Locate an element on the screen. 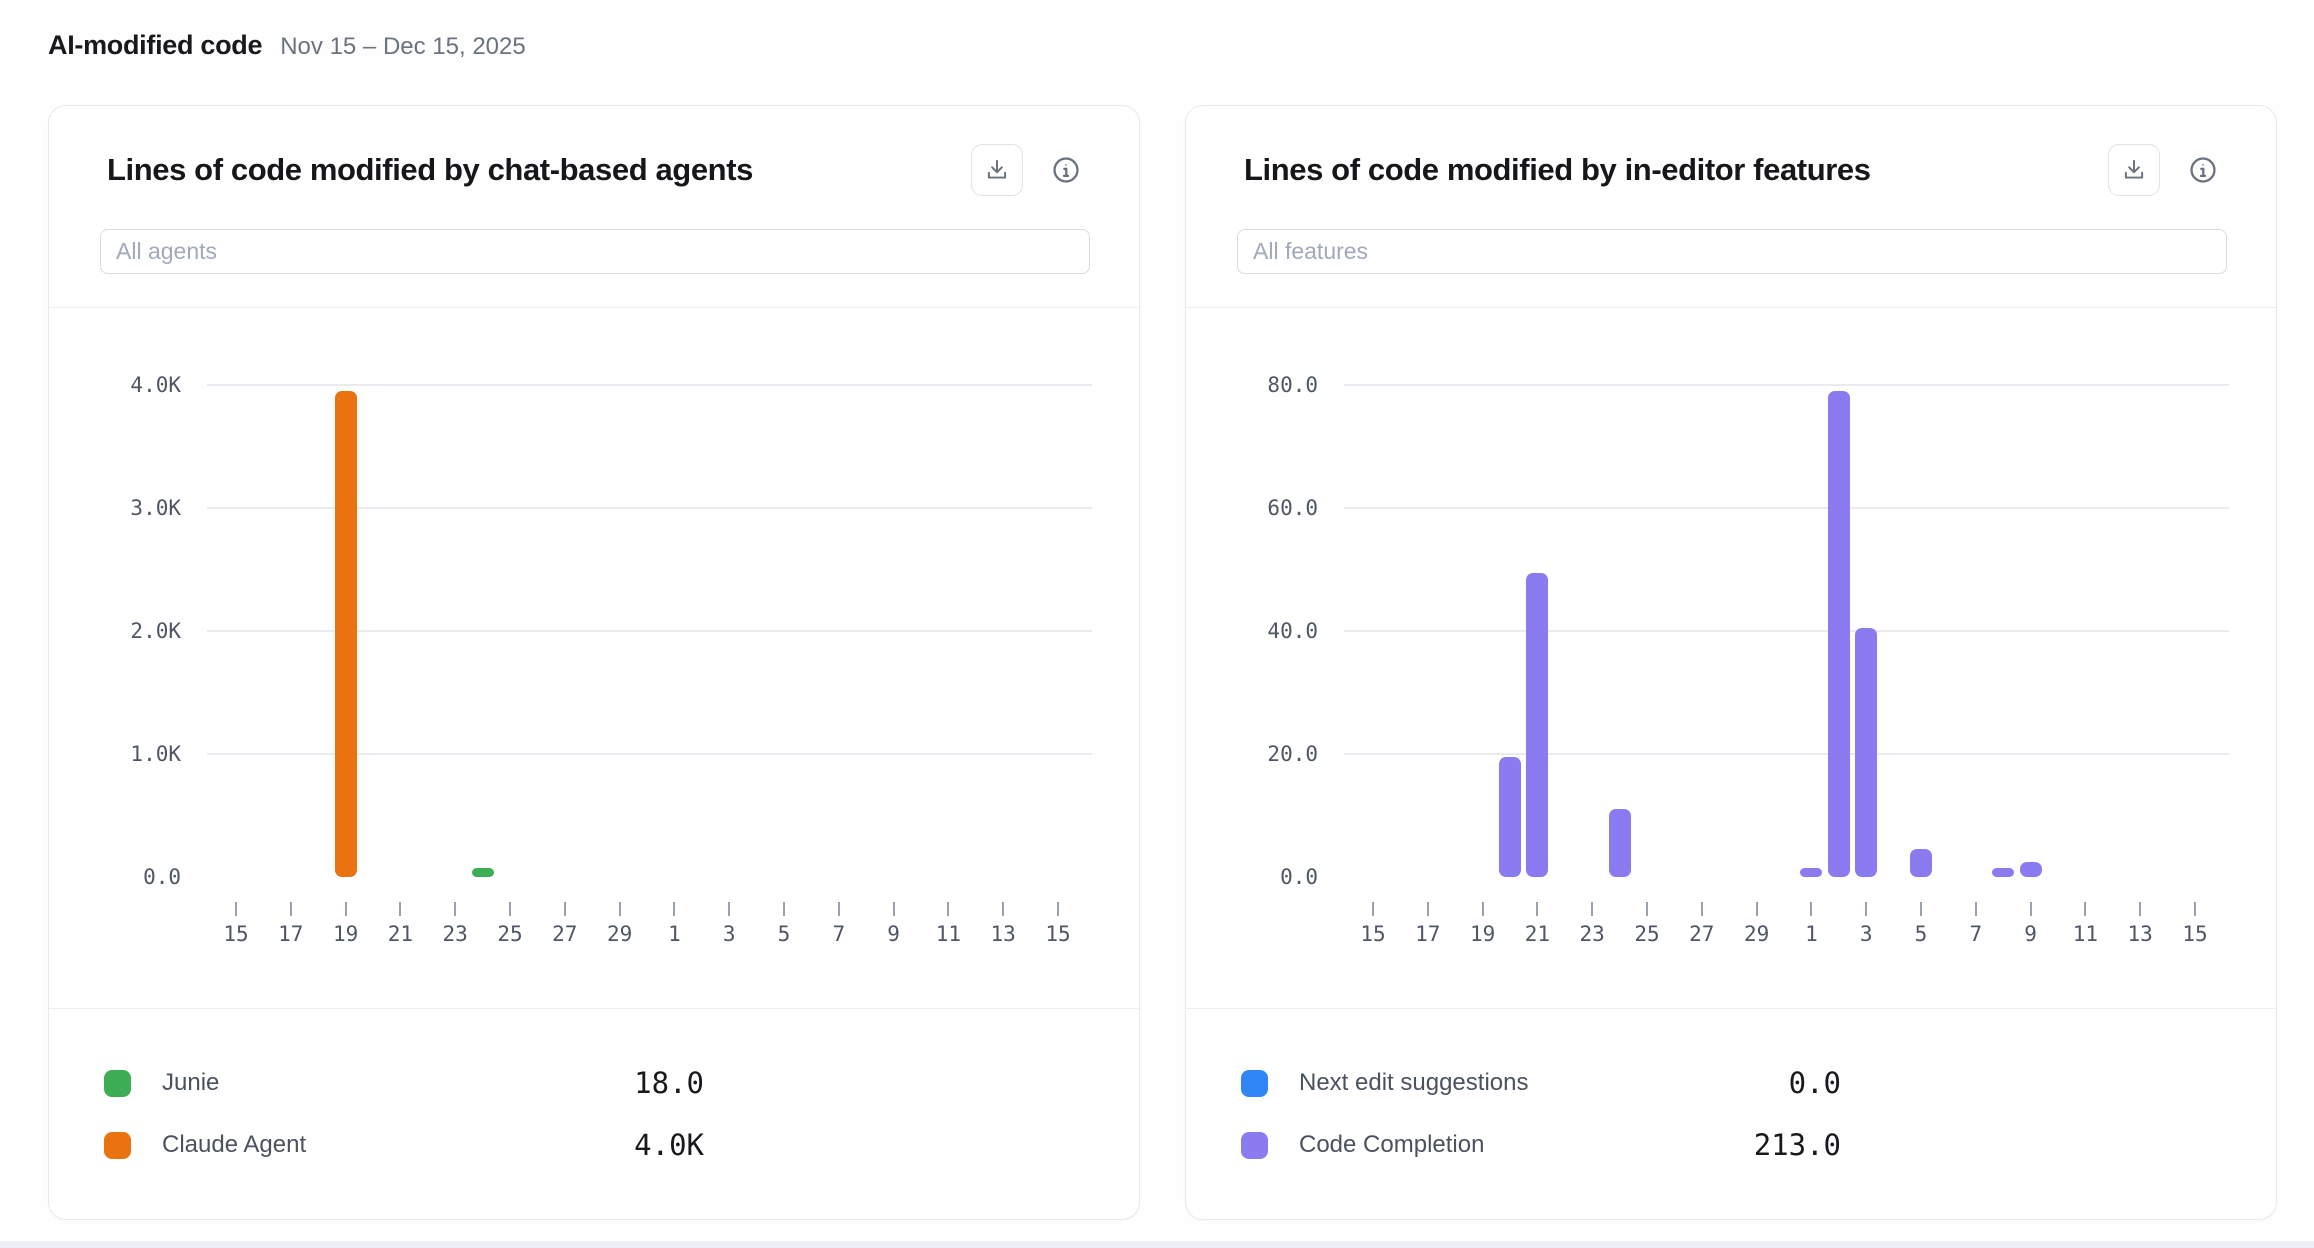 The width and height of the screenshot is (2314, 1248). cutoff-bottom-element is located at coordinates (1157, 1244).